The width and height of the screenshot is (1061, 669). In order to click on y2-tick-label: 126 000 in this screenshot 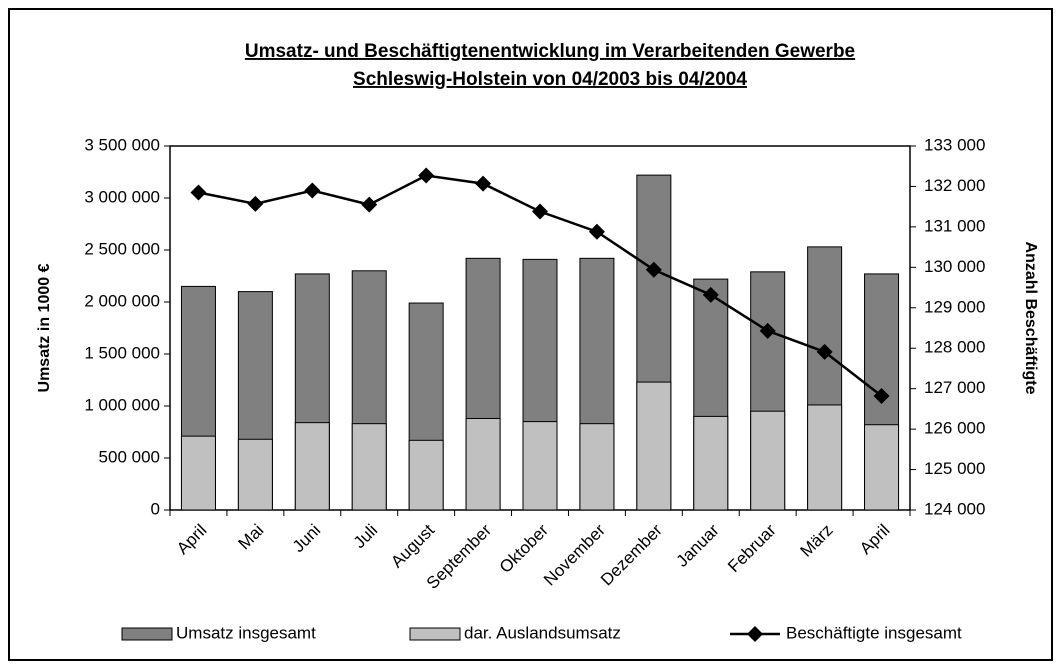, I will do `click(954, 428)`.